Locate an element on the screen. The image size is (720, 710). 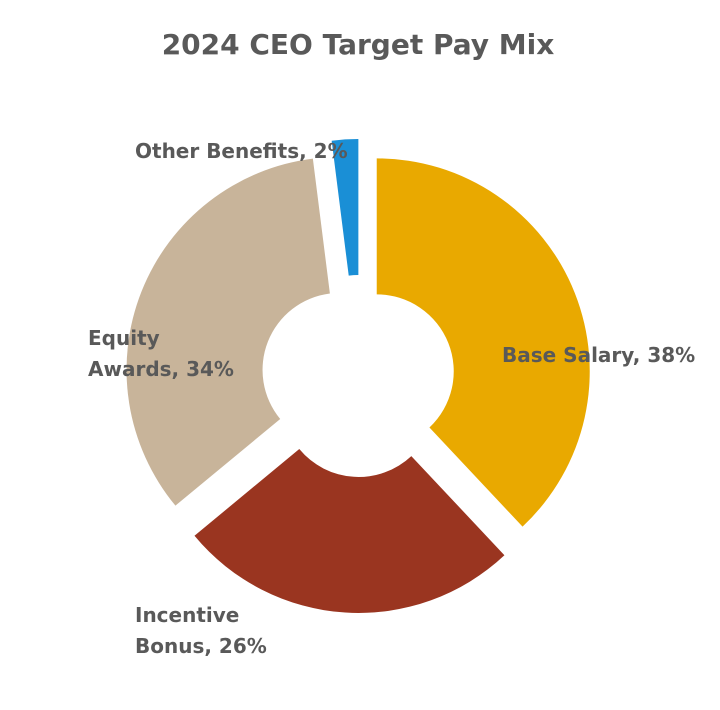
label-line: Other Benefits, 2% is located at coordinates (241, 151).